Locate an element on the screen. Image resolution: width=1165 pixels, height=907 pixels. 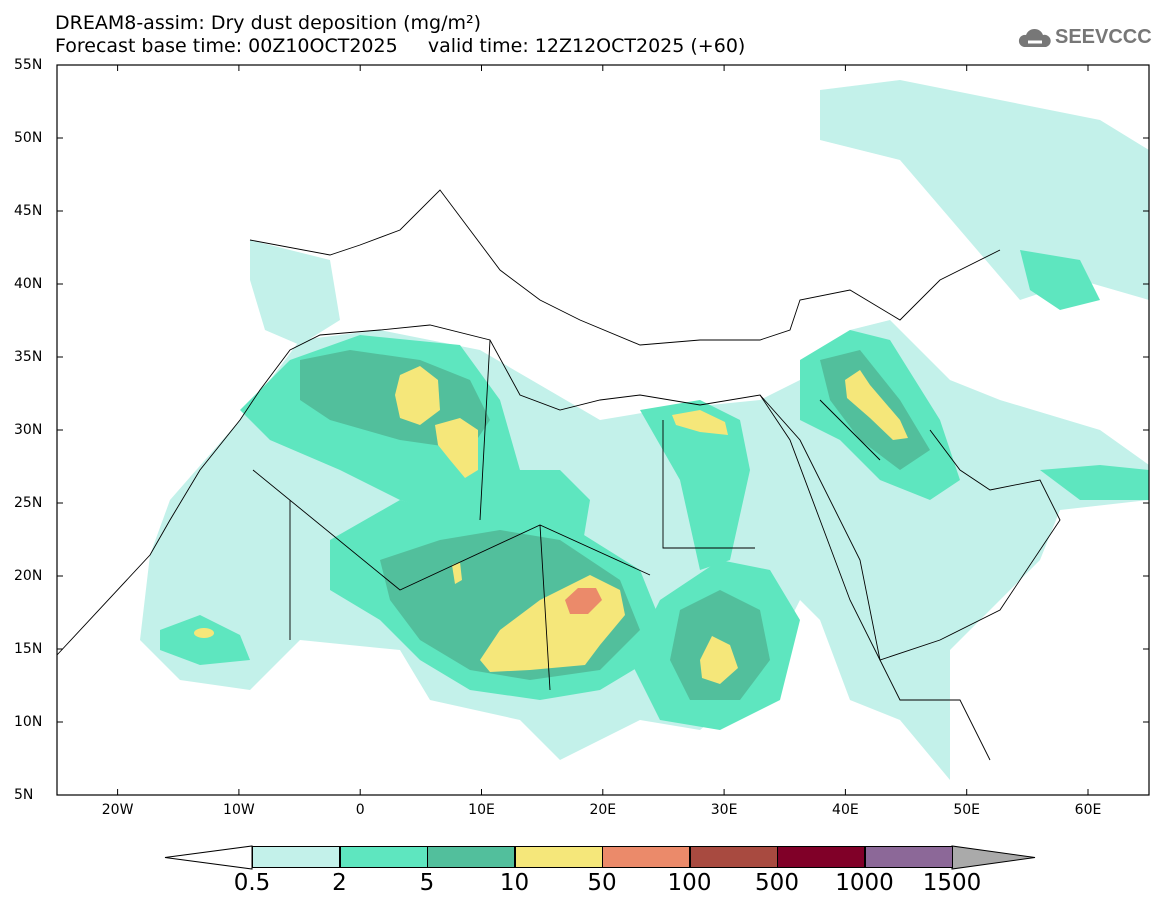
colorbar-label: 1000 is located at coordinates (864, 883).